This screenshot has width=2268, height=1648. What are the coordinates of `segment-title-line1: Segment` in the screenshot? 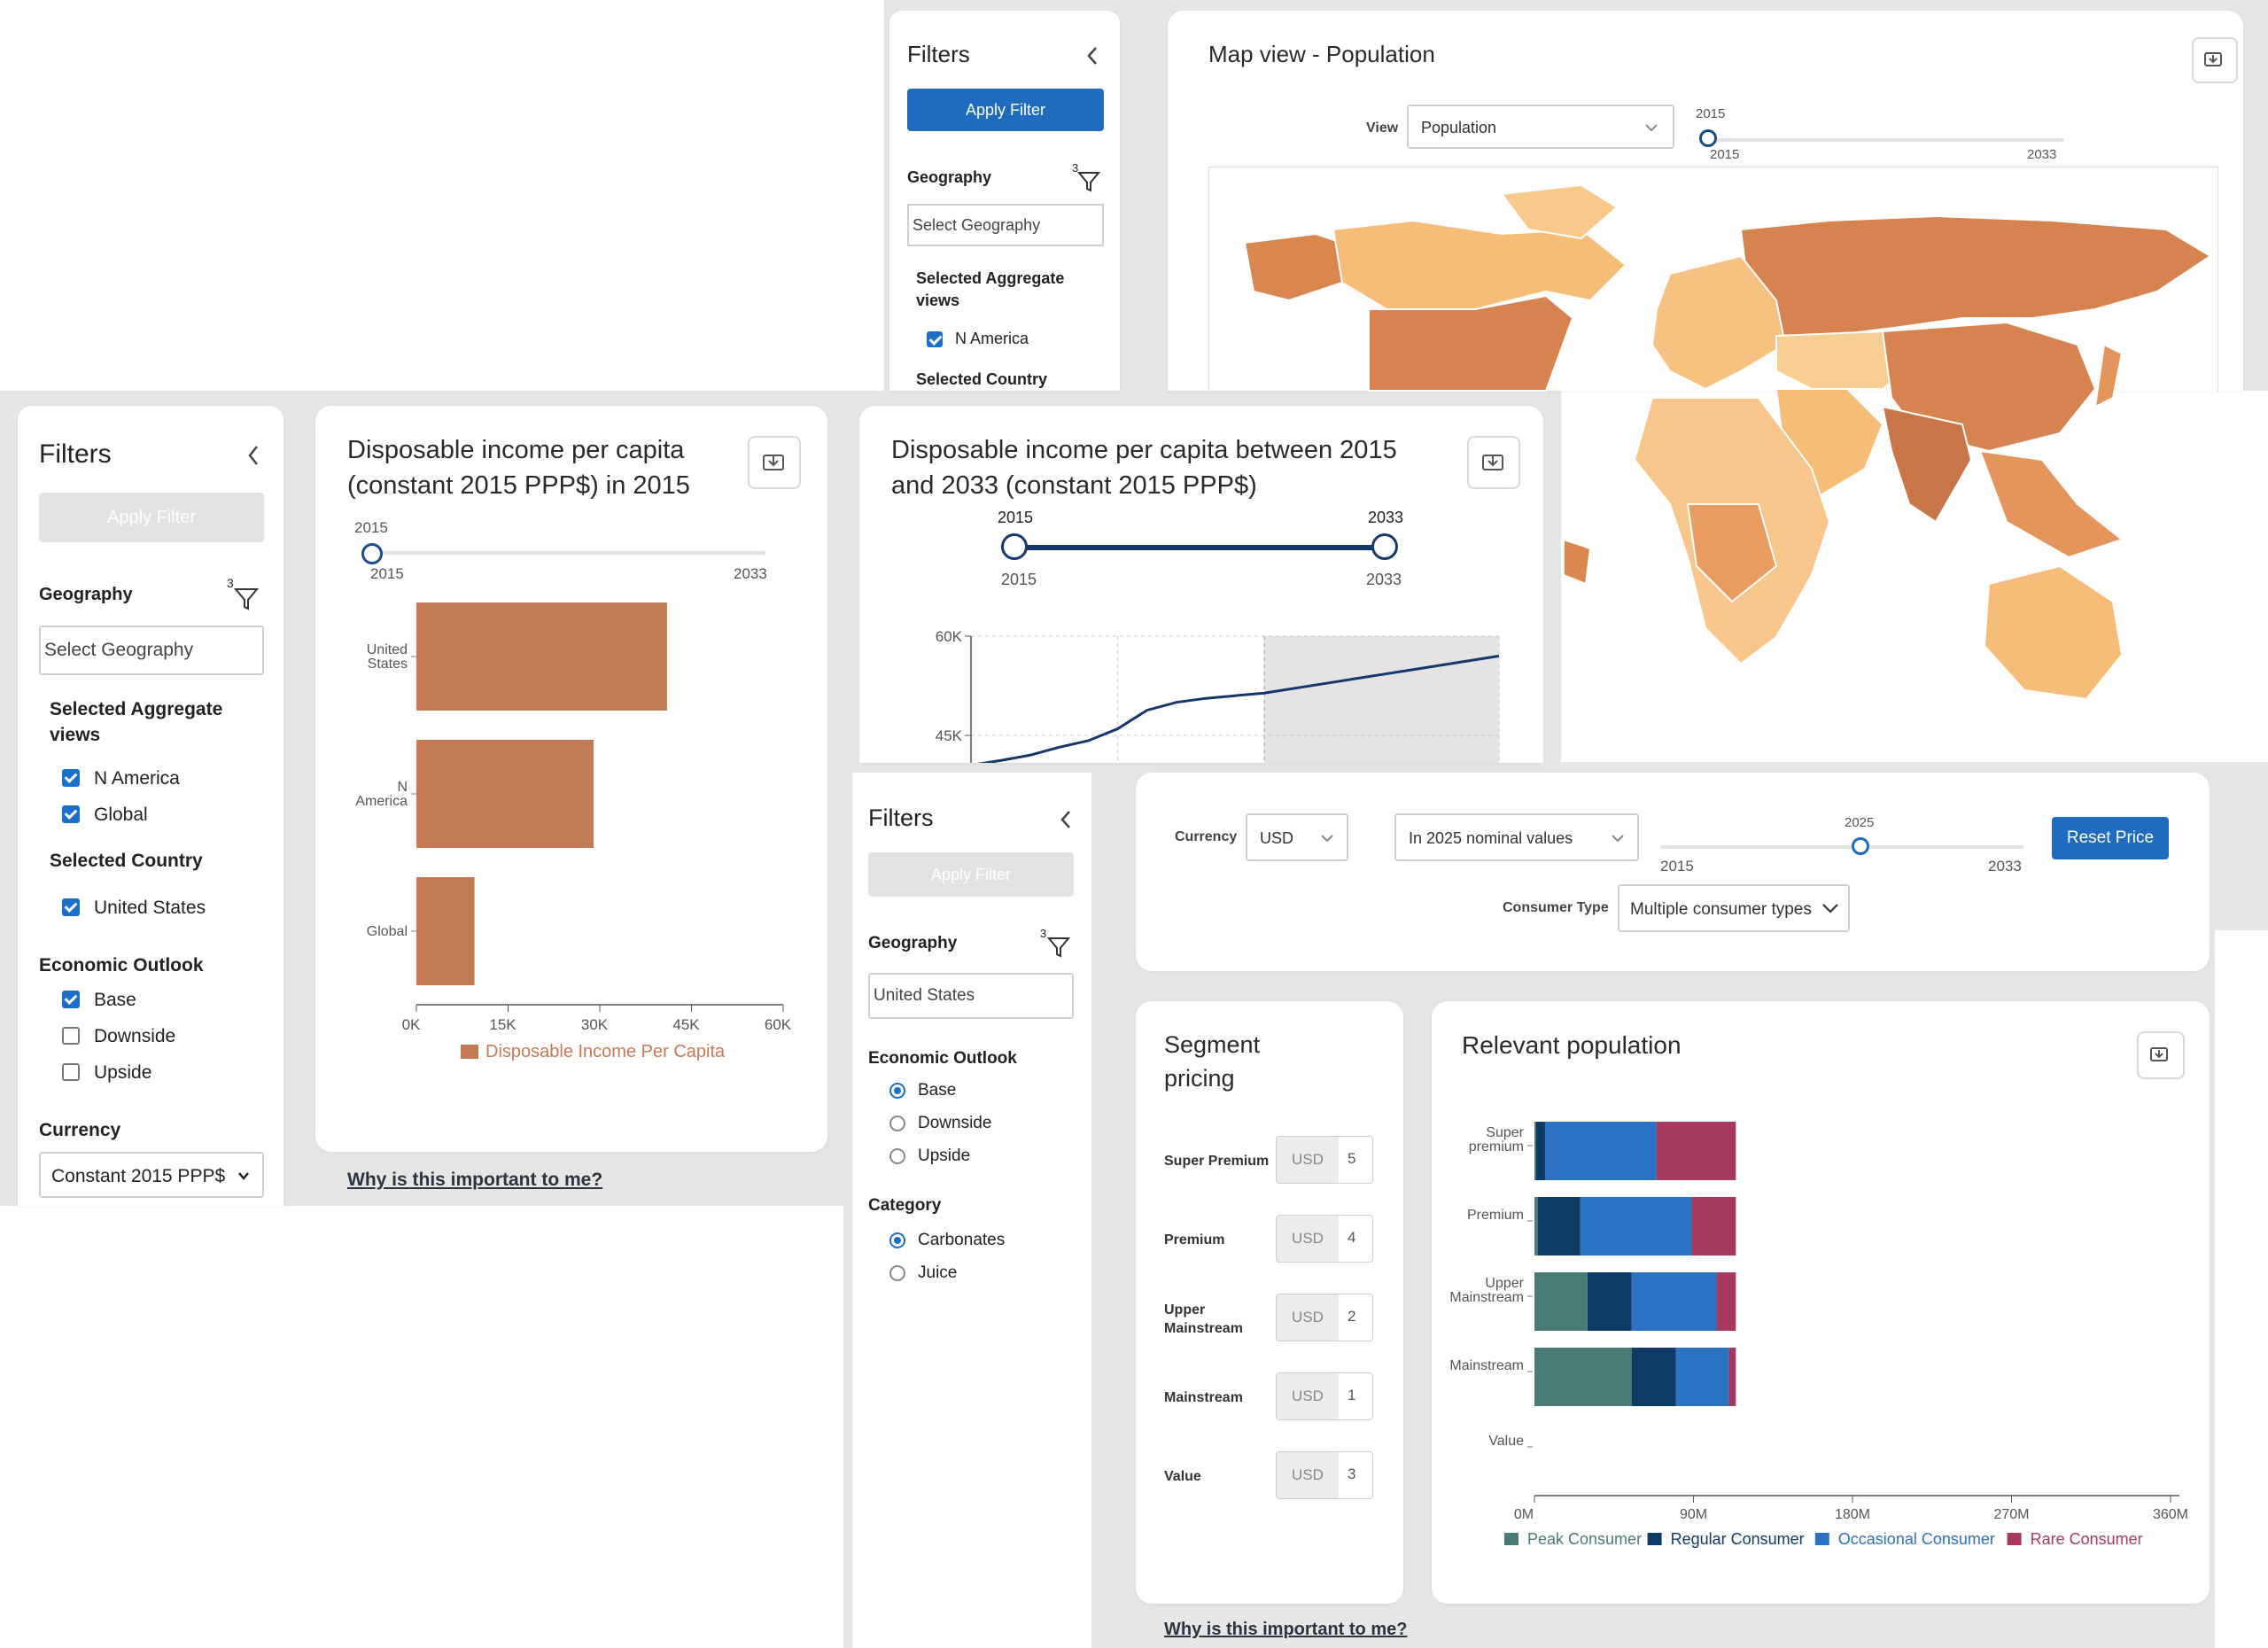 It's located at (1212, 1044).